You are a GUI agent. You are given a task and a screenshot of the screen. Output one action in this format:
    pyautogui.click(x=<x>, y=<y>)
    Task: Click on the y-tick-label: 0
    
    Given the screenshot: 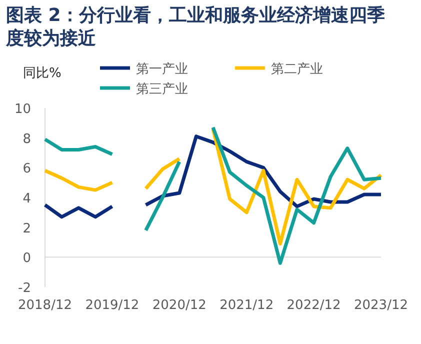 What is the action you would take?
    pyautogui.click(x=26, y=258)
    